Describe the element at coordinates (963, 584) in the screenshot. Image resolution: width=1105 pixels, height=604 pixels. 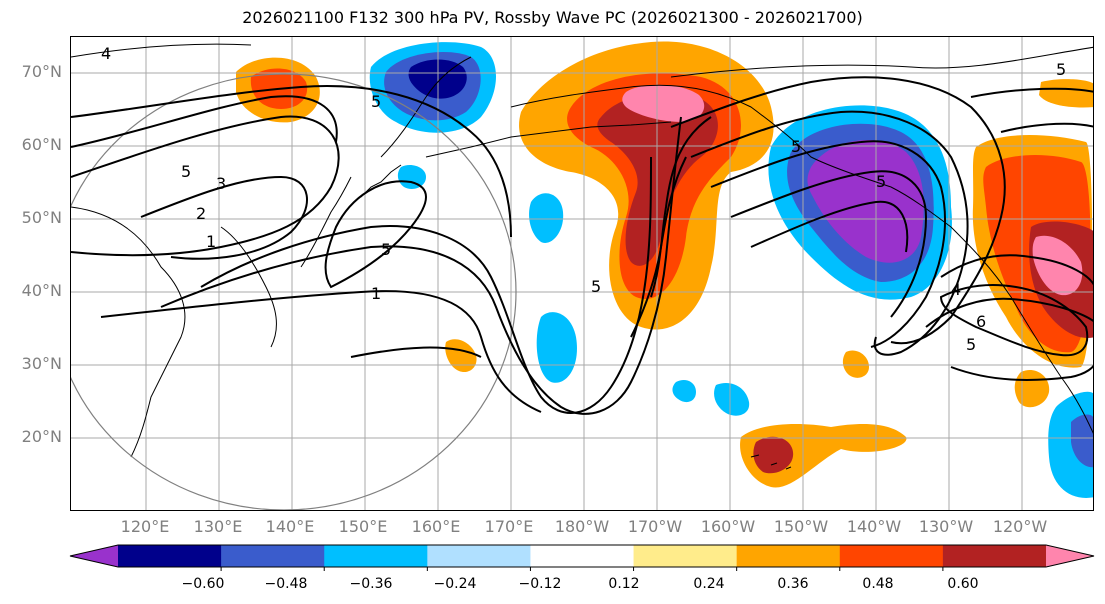
I see `colorbar-tick-label: 0.60` at that location.